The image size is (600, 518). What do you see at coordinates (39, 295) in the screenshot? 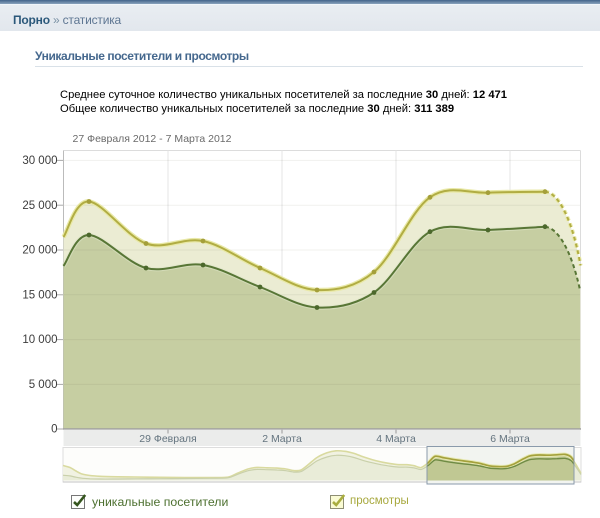
I see `svg-text: 15 000` at bounding box center [39, 295].